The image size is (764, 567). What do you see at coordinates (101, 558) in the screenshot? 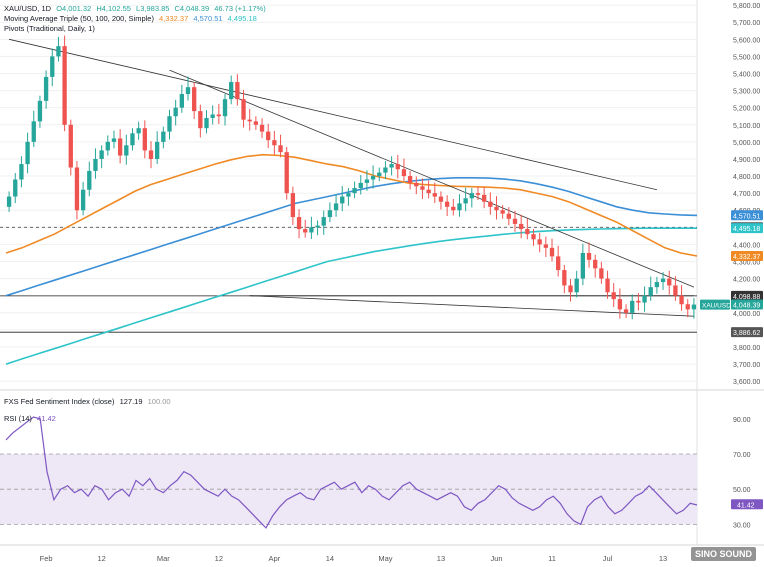
I see `x-tick-label: 12` at bounding box center [101, 558].